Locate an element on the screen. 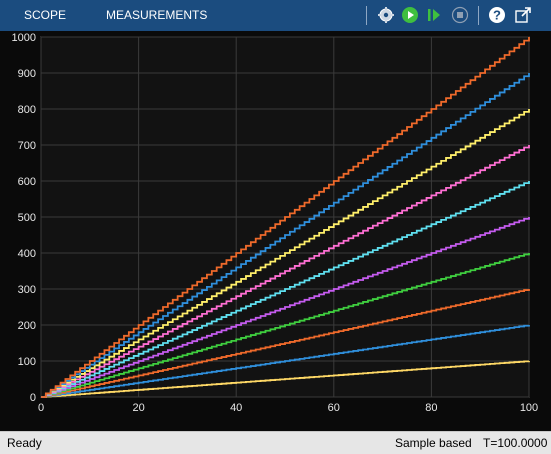  y-tick-label: 0 is located at coordinates (33, 398).